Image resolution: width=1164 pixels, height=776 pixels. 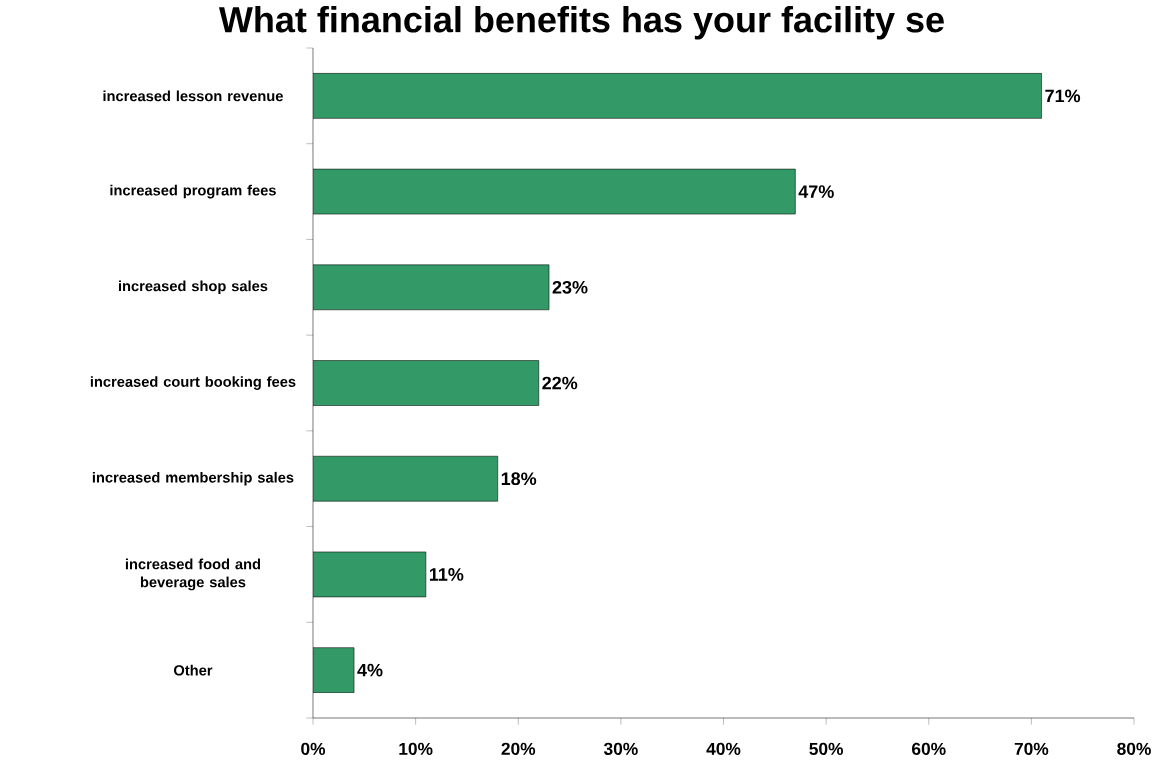 What do you see at coordinates (370, 670) in the screenshot?
I see `data-label: 4%` at bounding box center [370, 670].